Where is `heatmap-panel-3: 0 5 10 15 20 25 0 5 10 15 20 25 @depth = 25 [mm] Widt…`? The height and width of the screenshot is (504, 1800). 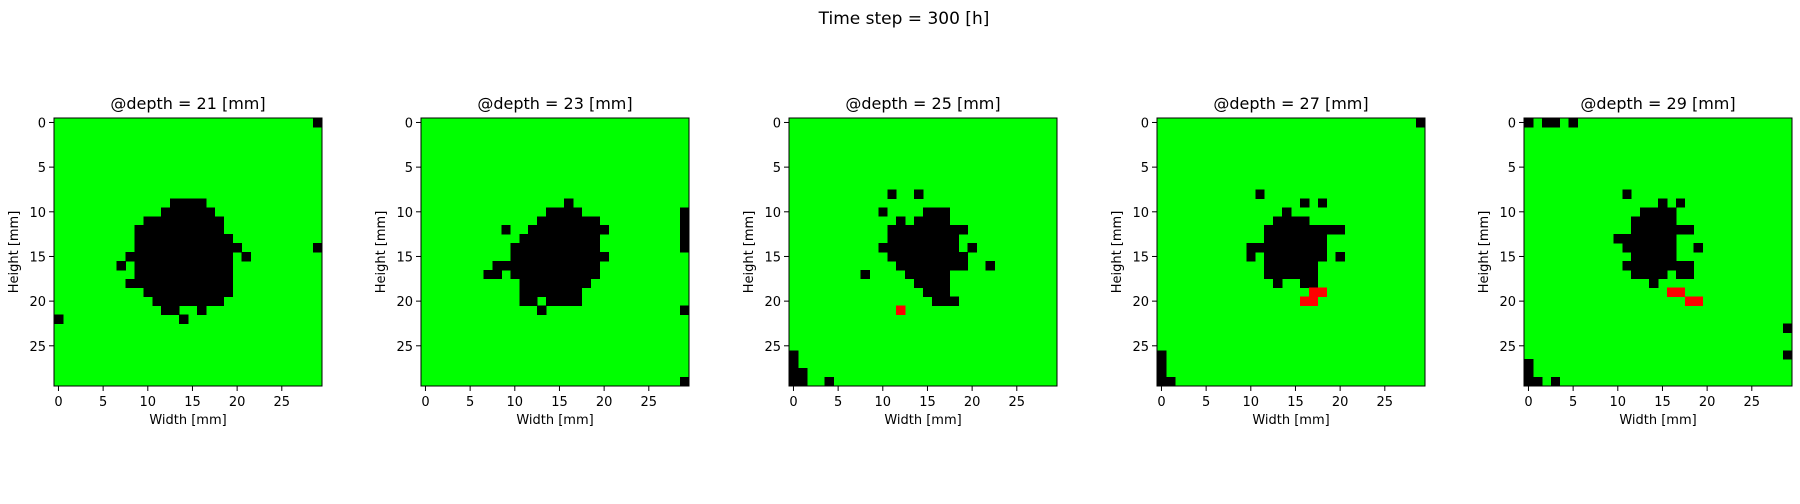 heatmap-panel-3: 0 5 10 15 20 25 0 5 10 15 20 25 @depth = 25 [mm] Widt… is located at coordinates (900, 261).